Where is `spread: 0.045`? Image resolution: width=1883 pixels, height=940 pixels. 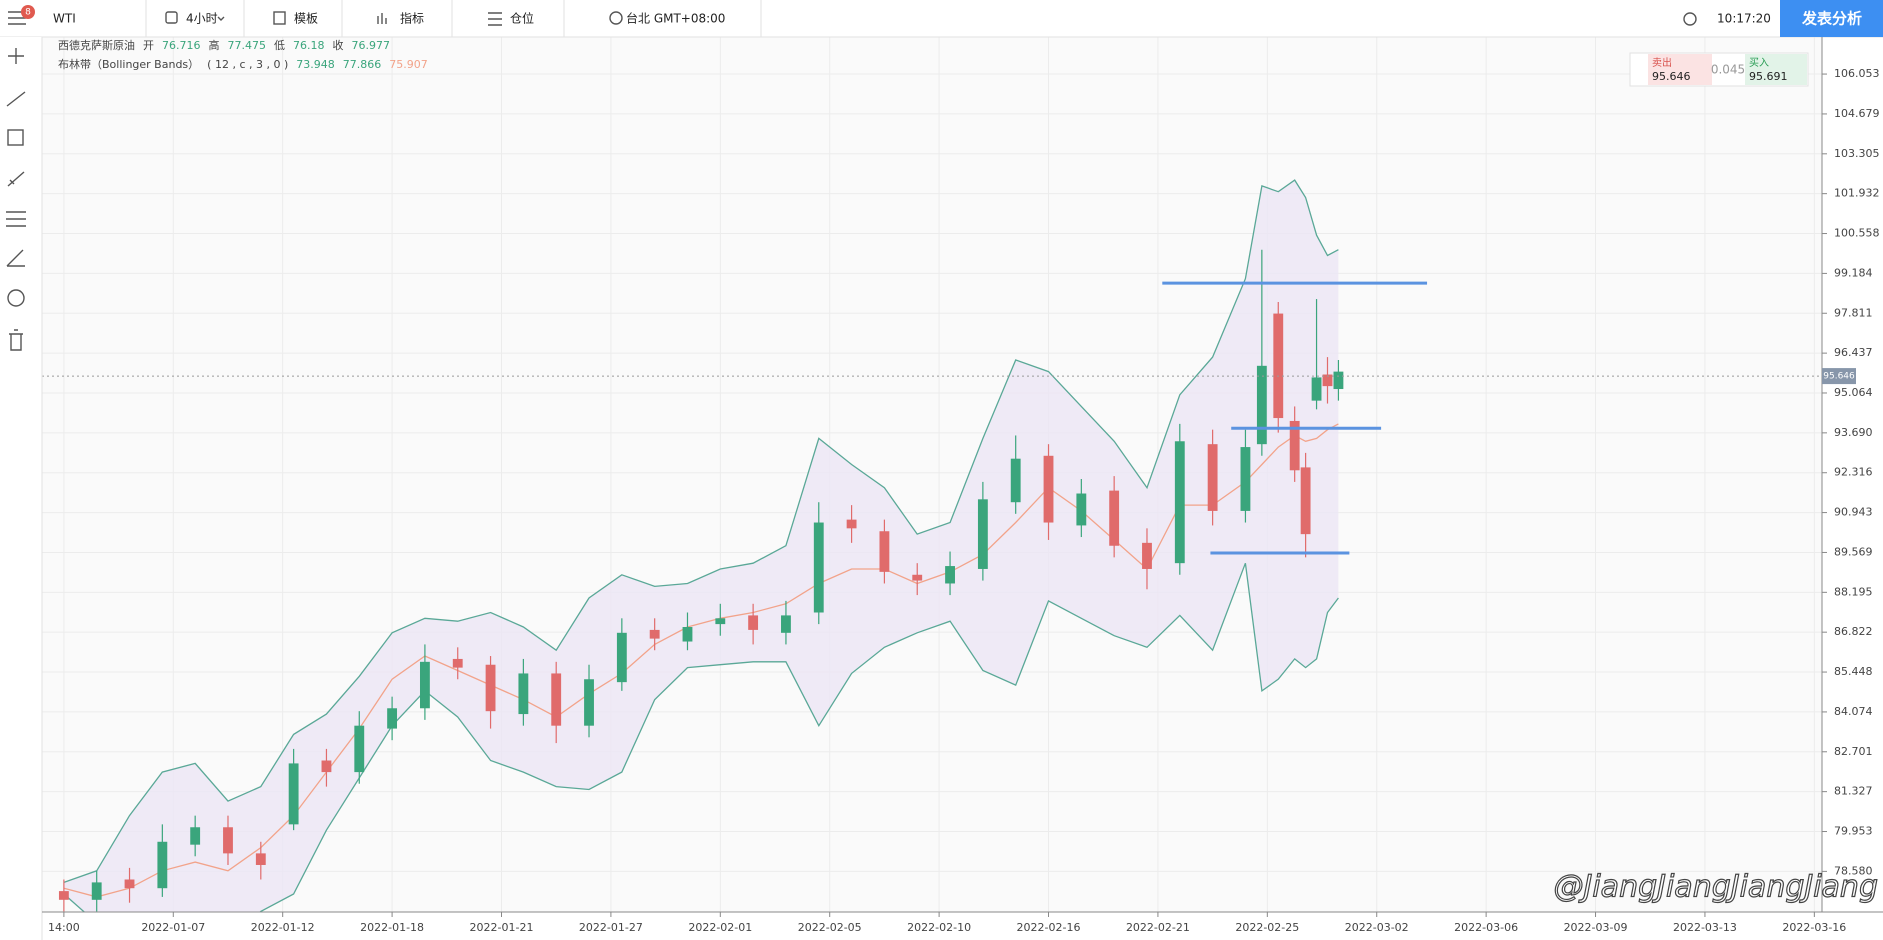
spread: 0.045 is located at coordinates (1728, 70).